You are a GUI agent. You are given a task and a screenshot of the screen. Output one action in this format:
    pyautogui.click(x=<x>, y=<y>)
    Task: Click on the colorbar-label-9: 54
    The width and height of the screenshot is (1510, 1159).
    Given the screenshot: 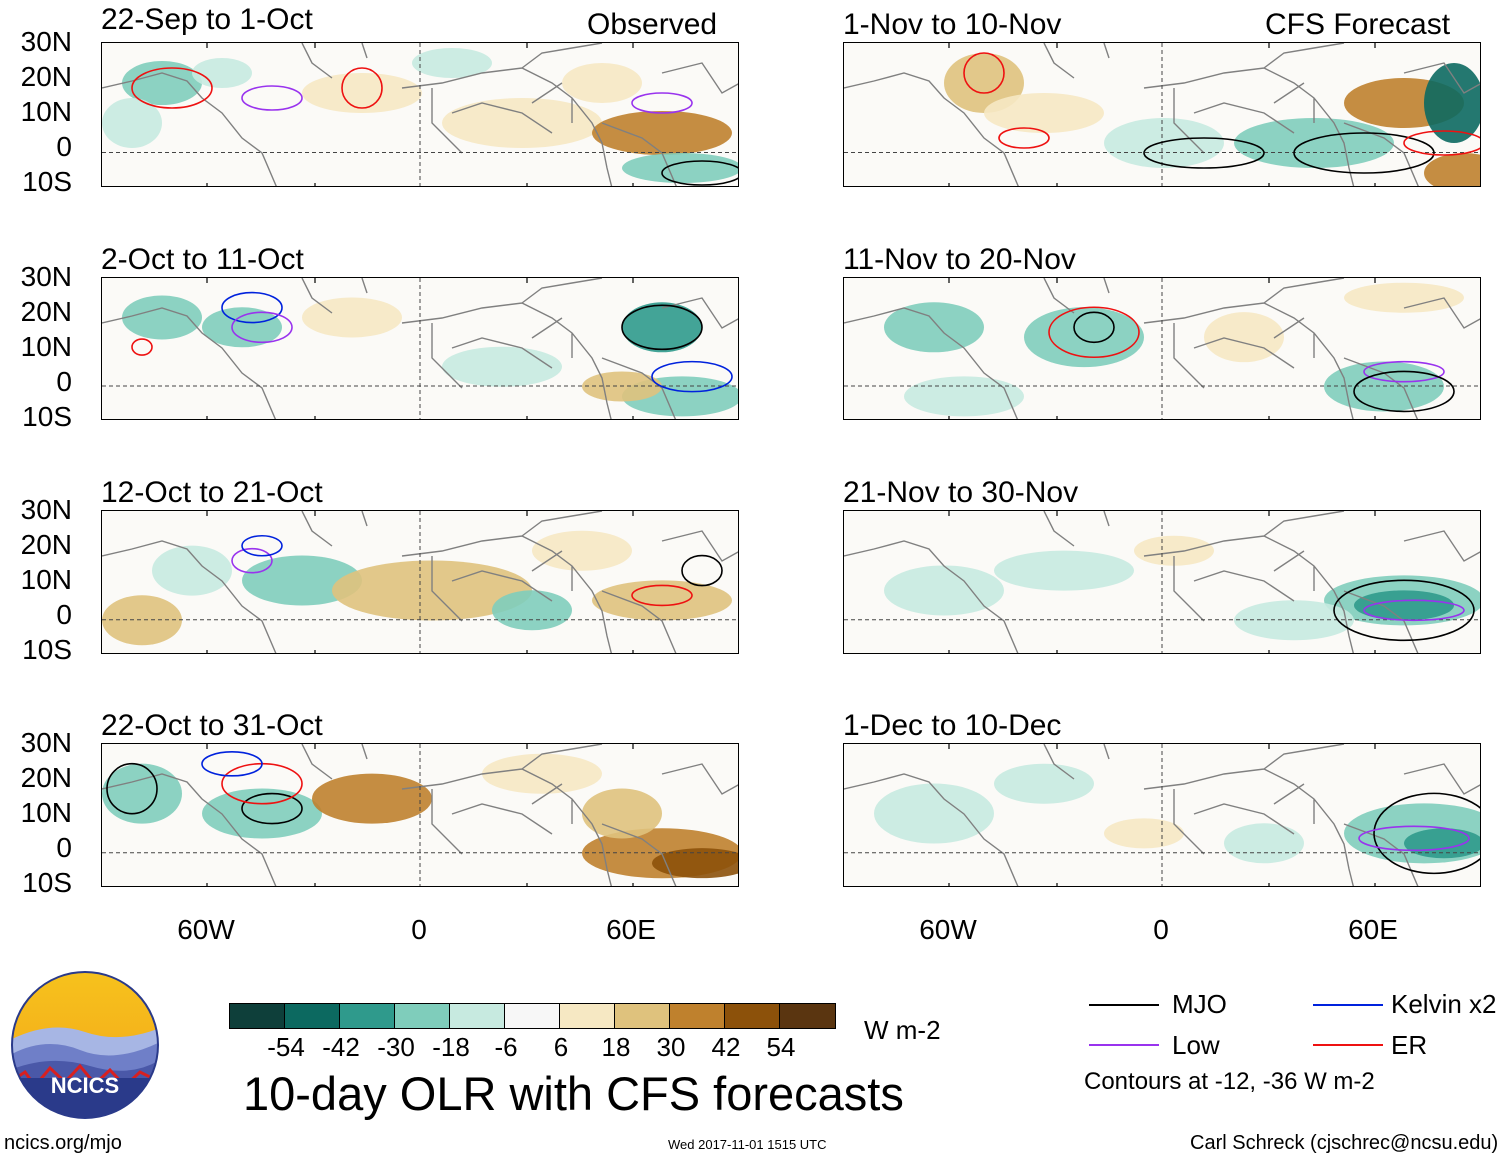 What is the action you would take?
    pyautogui.click(x=781, y=1047)
    